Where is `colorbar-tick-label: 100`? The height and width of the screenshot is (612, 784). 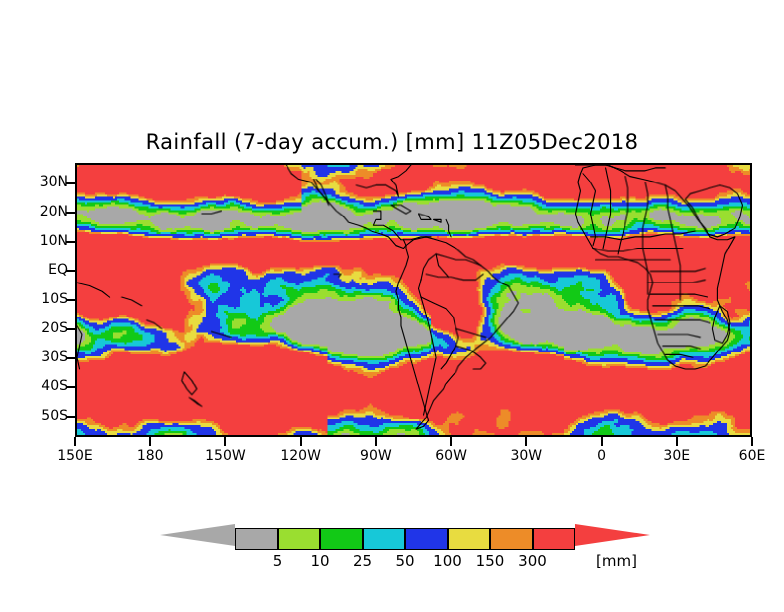
colorbar-tick-label: 100 is located at coordinates (447, 561).